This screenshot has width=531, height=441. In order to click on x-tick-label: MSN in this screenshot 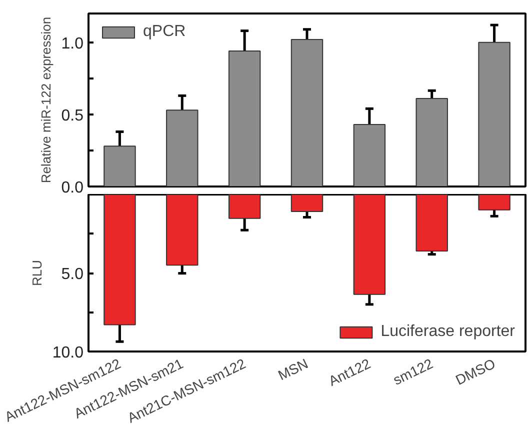, I will do `click(293, 369)`.